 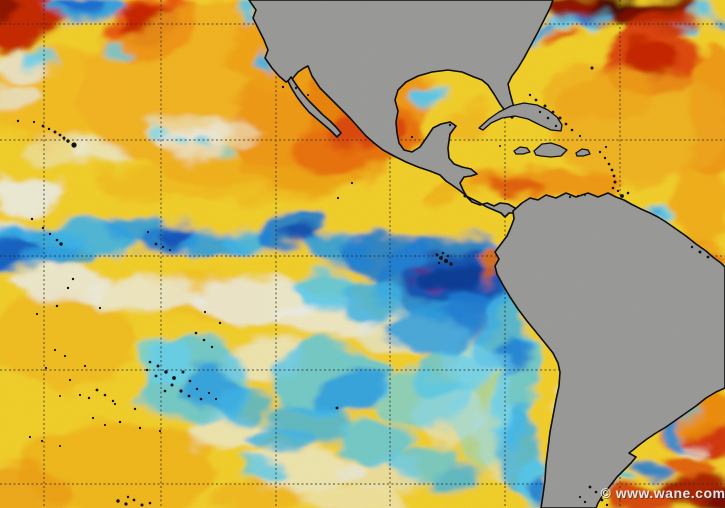 I want to click on watermark-text: © www.wane.com, so click(x=663, y=493).